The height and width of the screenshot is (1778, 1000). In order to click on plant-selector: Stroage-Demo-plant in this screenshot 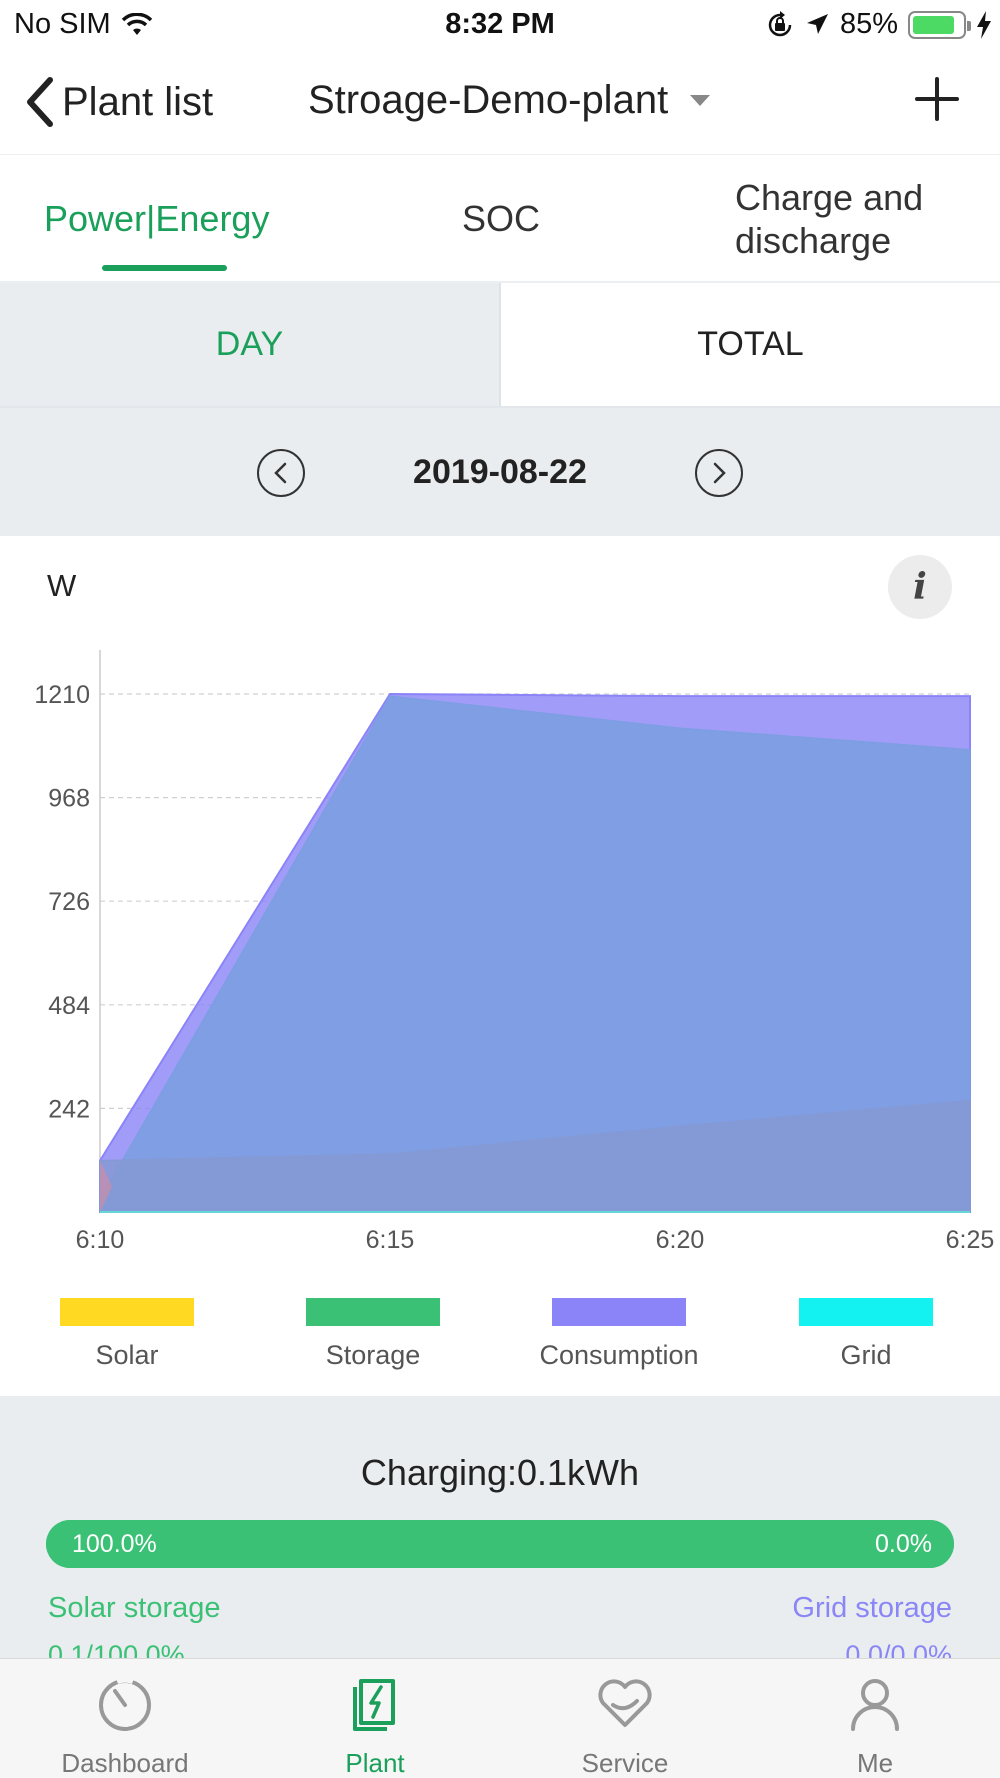, I will do `click(509, 100)`.